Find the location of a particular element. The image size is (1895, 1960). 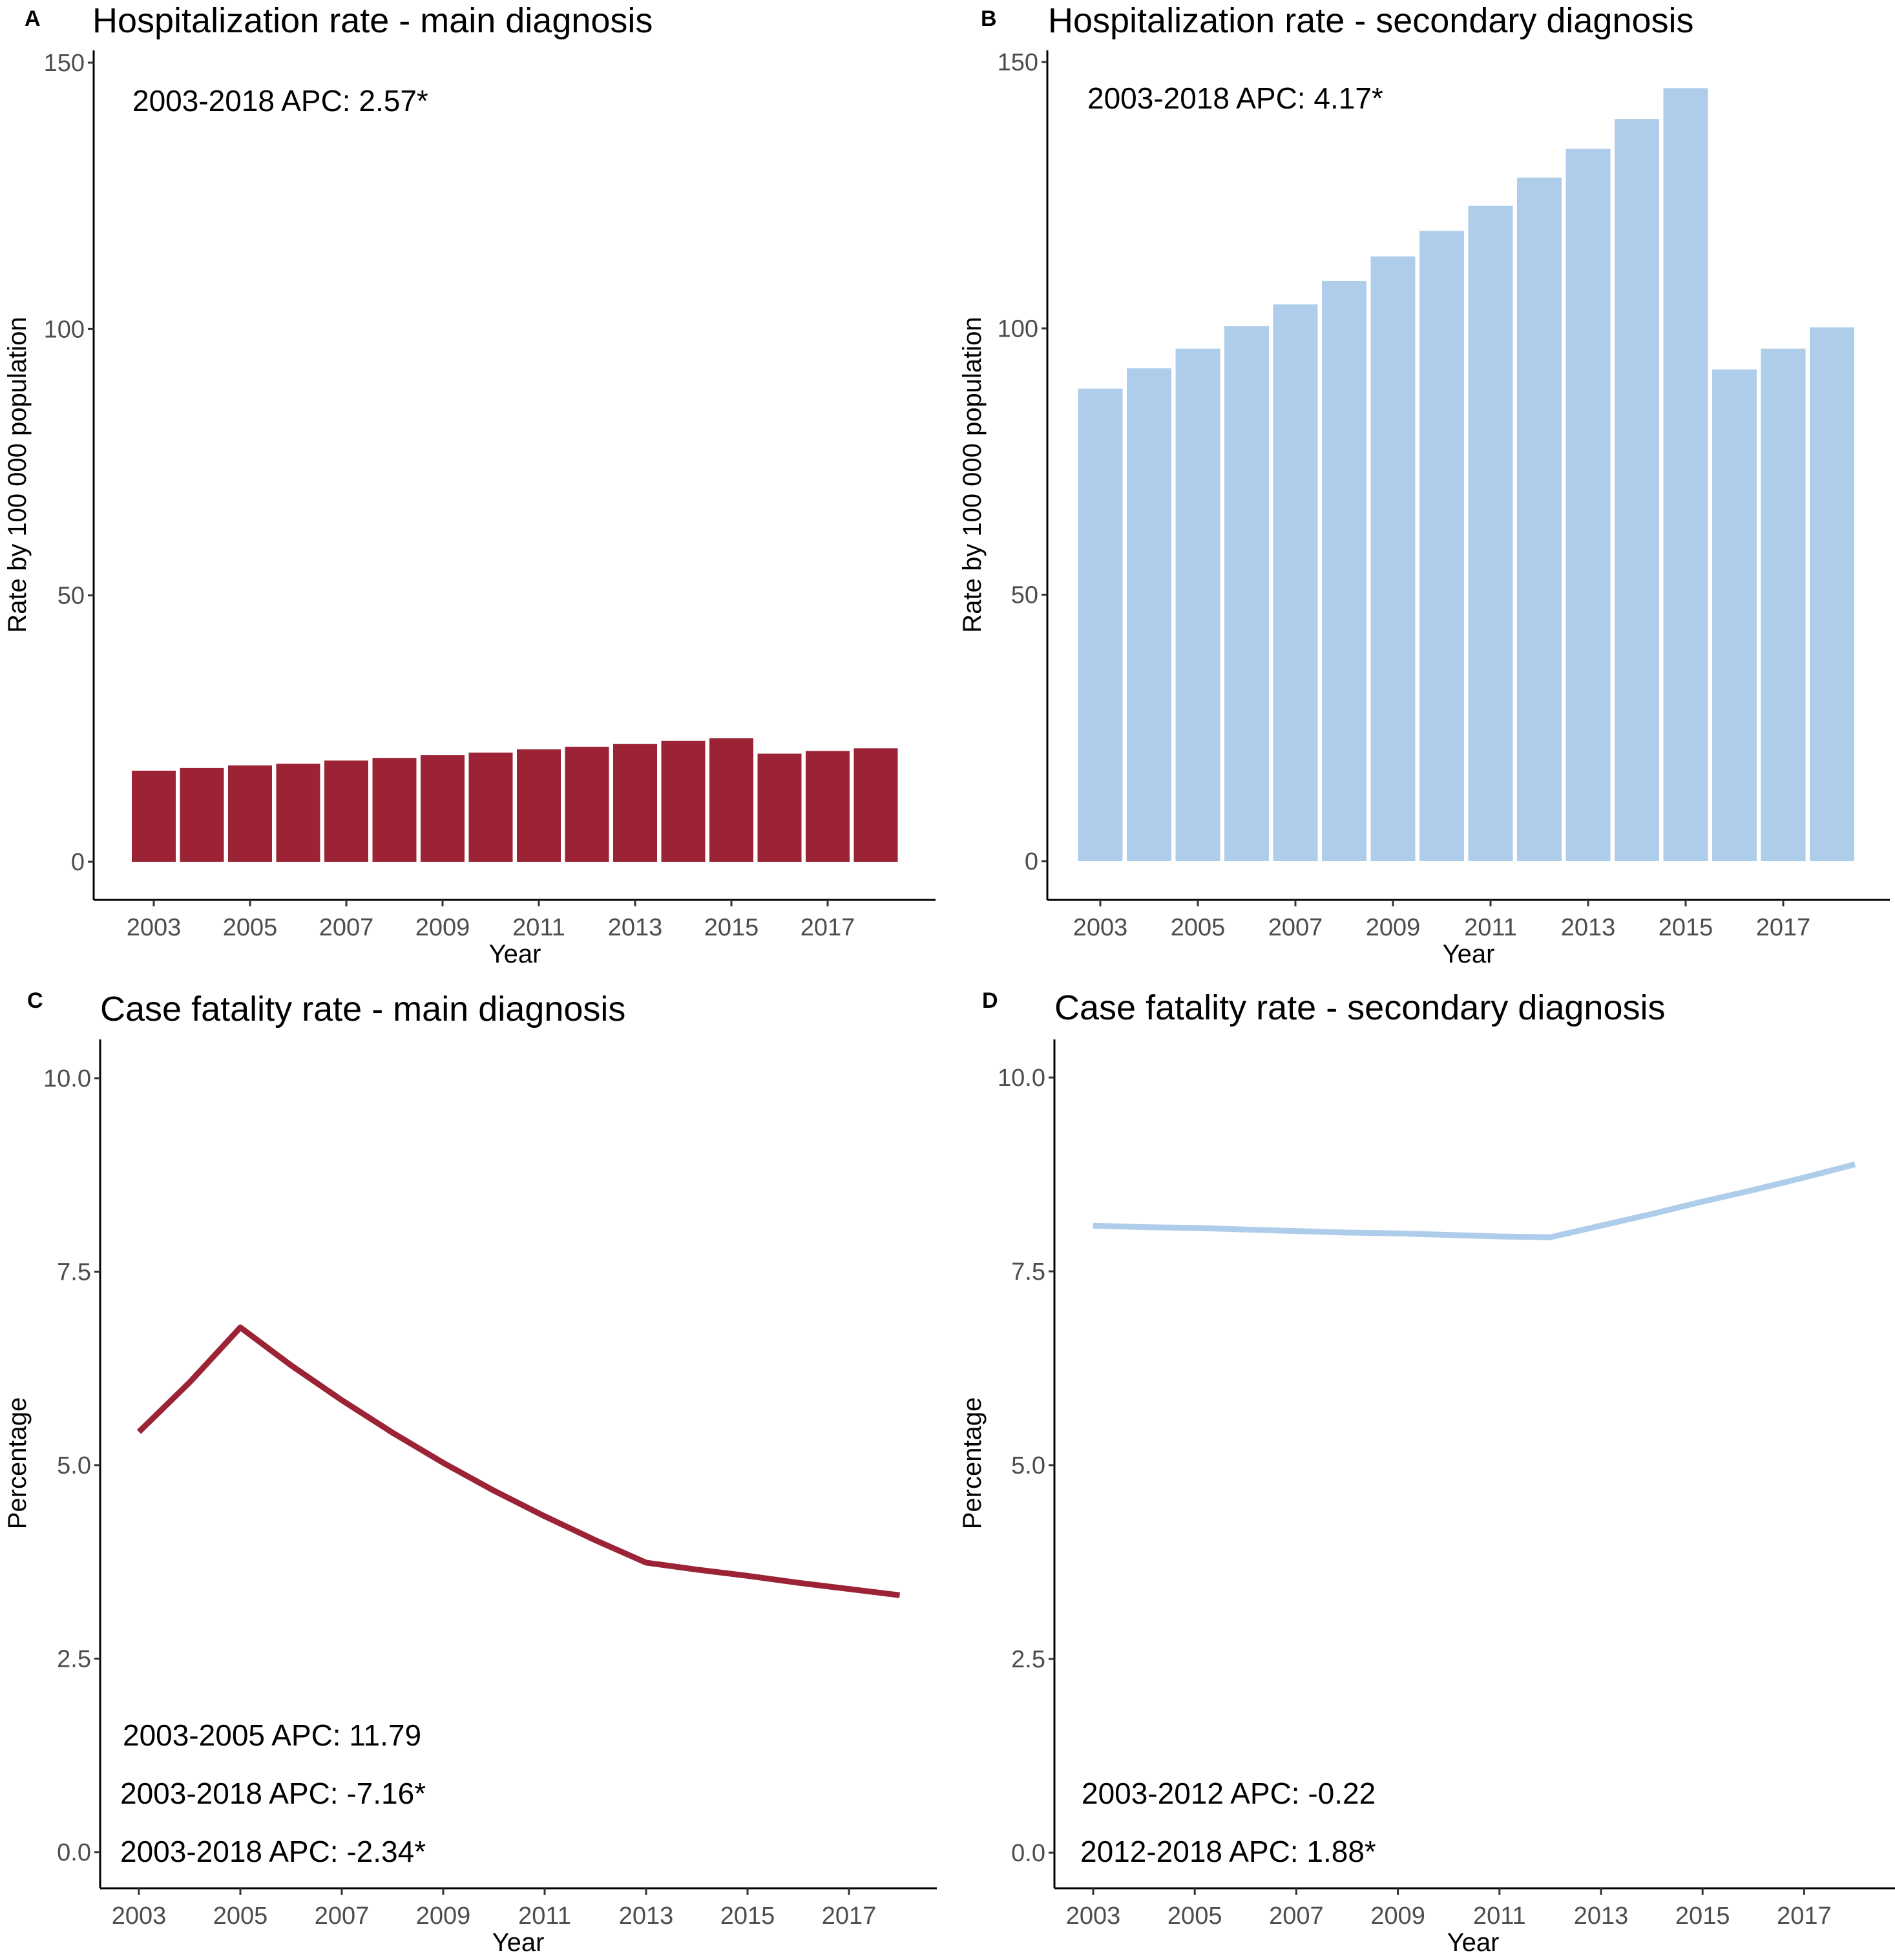

panel-letter: A is located at coordinates (33, 18).